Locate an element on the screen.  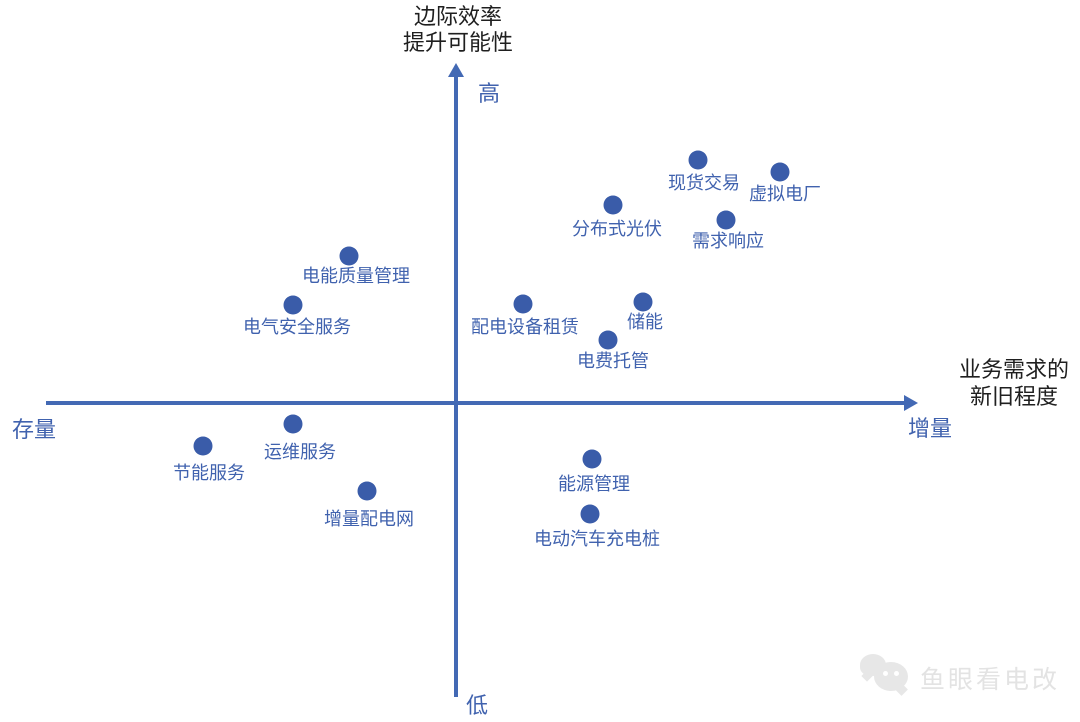
data-point-label-12: 增量配电网 is located at coordinates (369, 519).